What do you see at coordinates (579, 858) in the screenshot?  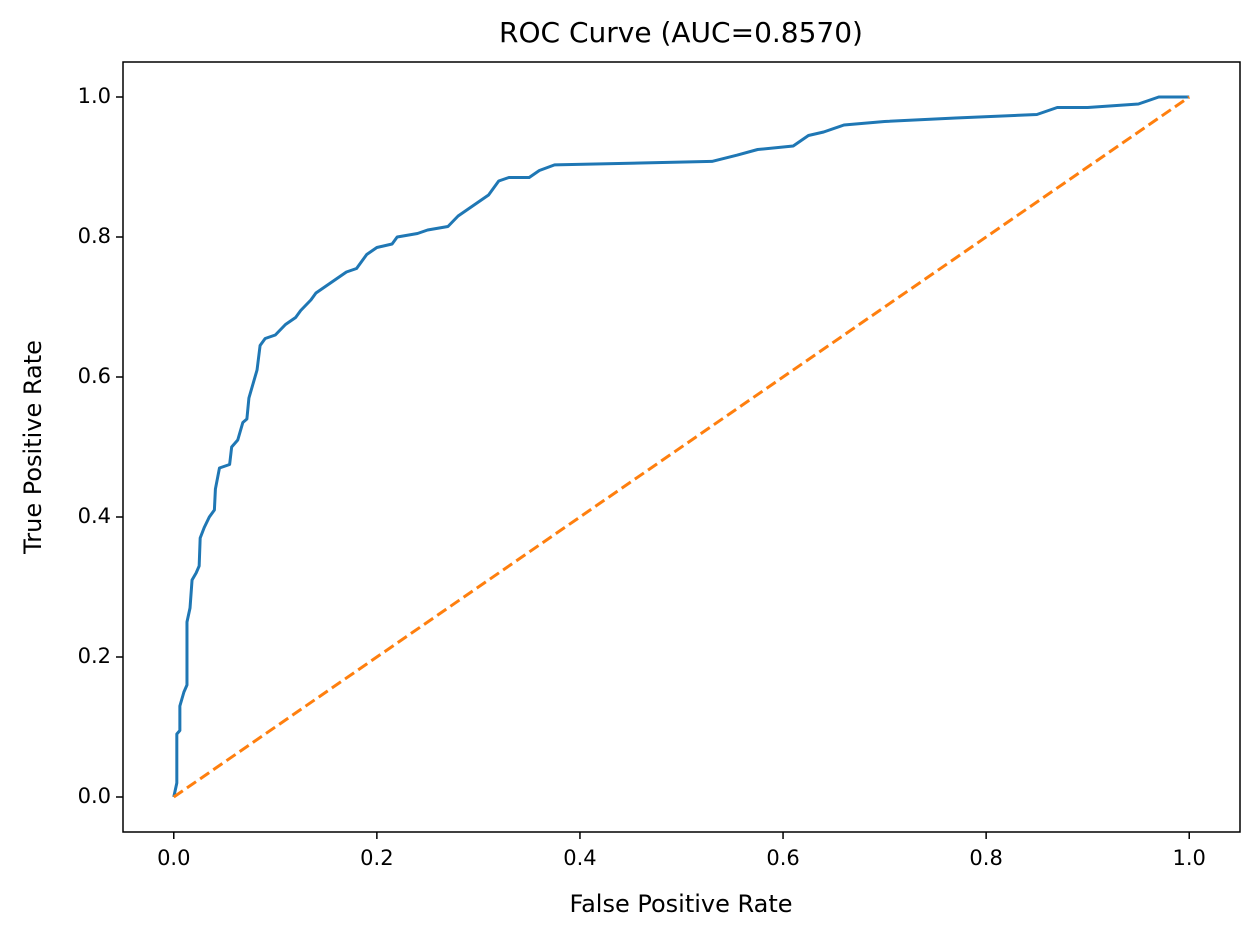 I see `x-tick-label: 0.4` at bounding box center [579, 858].